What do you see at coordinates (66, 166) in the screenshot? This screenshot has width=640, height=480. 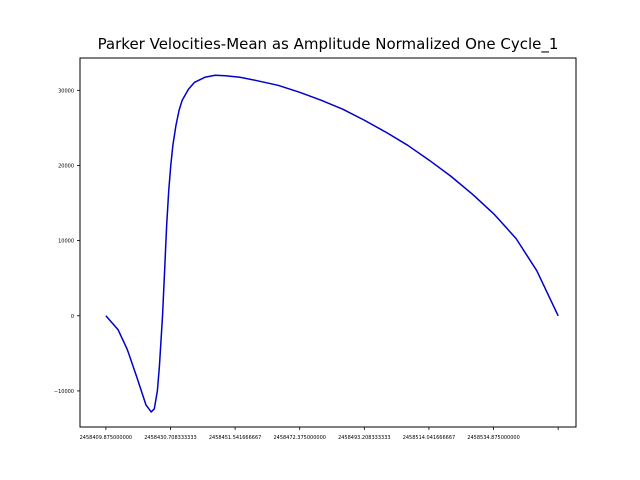 I see `y-tick-label: 20000` at bounding box center [66, 166].